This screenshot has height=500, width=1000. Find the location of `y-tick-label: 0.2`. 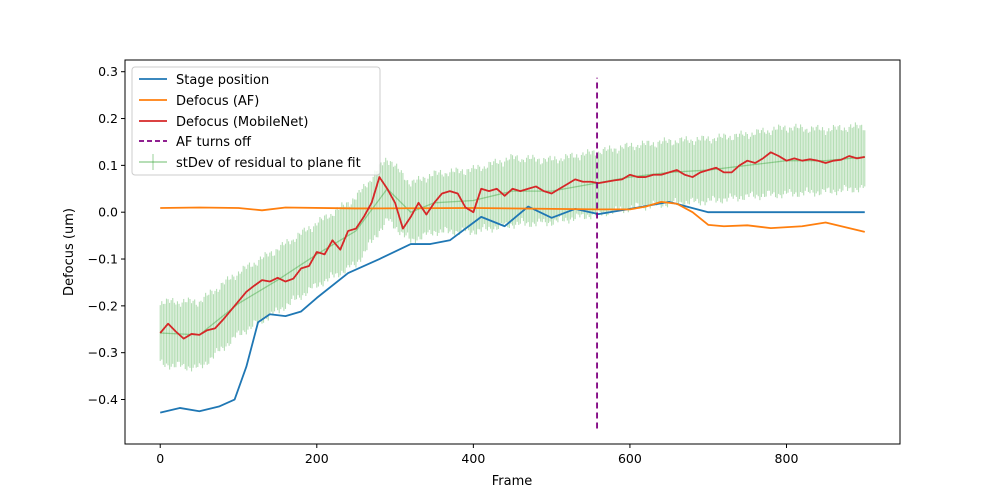

y-tick-label: 0.2 is located at coordinates (108, 118).